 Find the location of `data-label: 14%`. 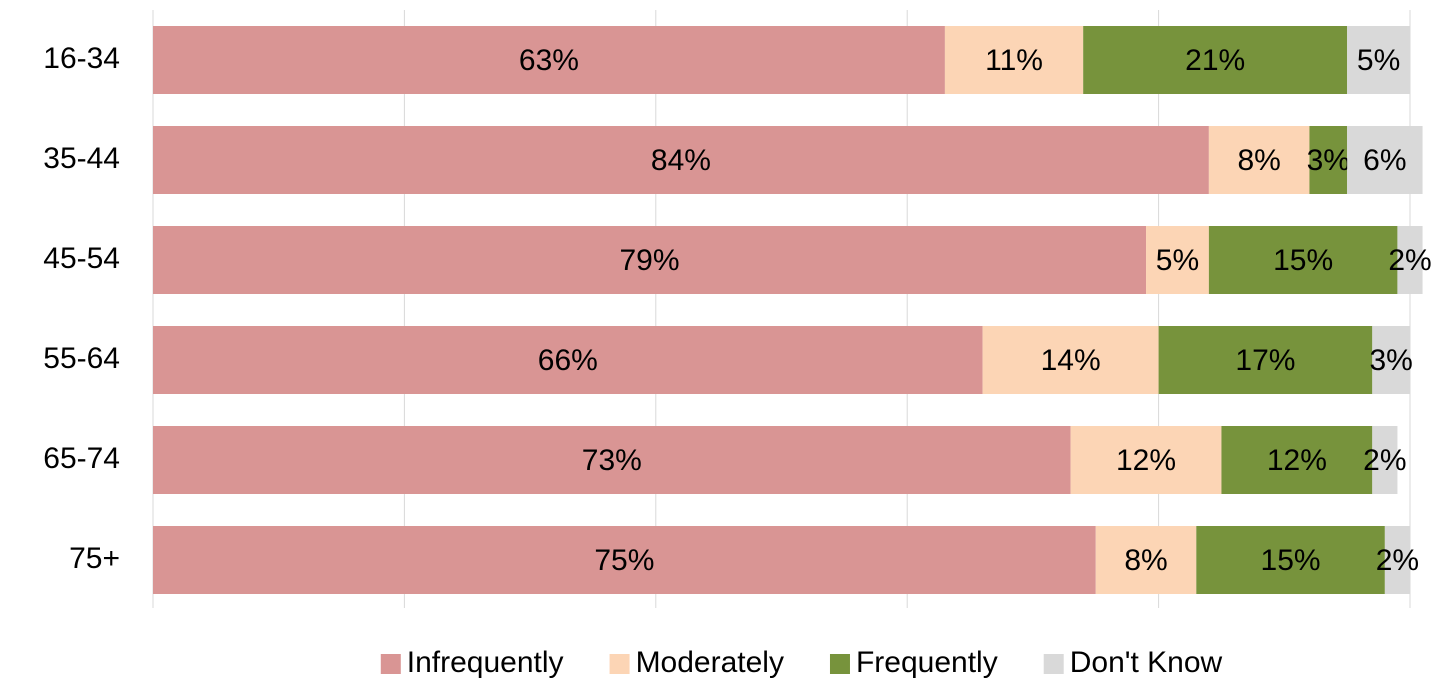

data-label: 14% is located at coordinates (1071, 360).